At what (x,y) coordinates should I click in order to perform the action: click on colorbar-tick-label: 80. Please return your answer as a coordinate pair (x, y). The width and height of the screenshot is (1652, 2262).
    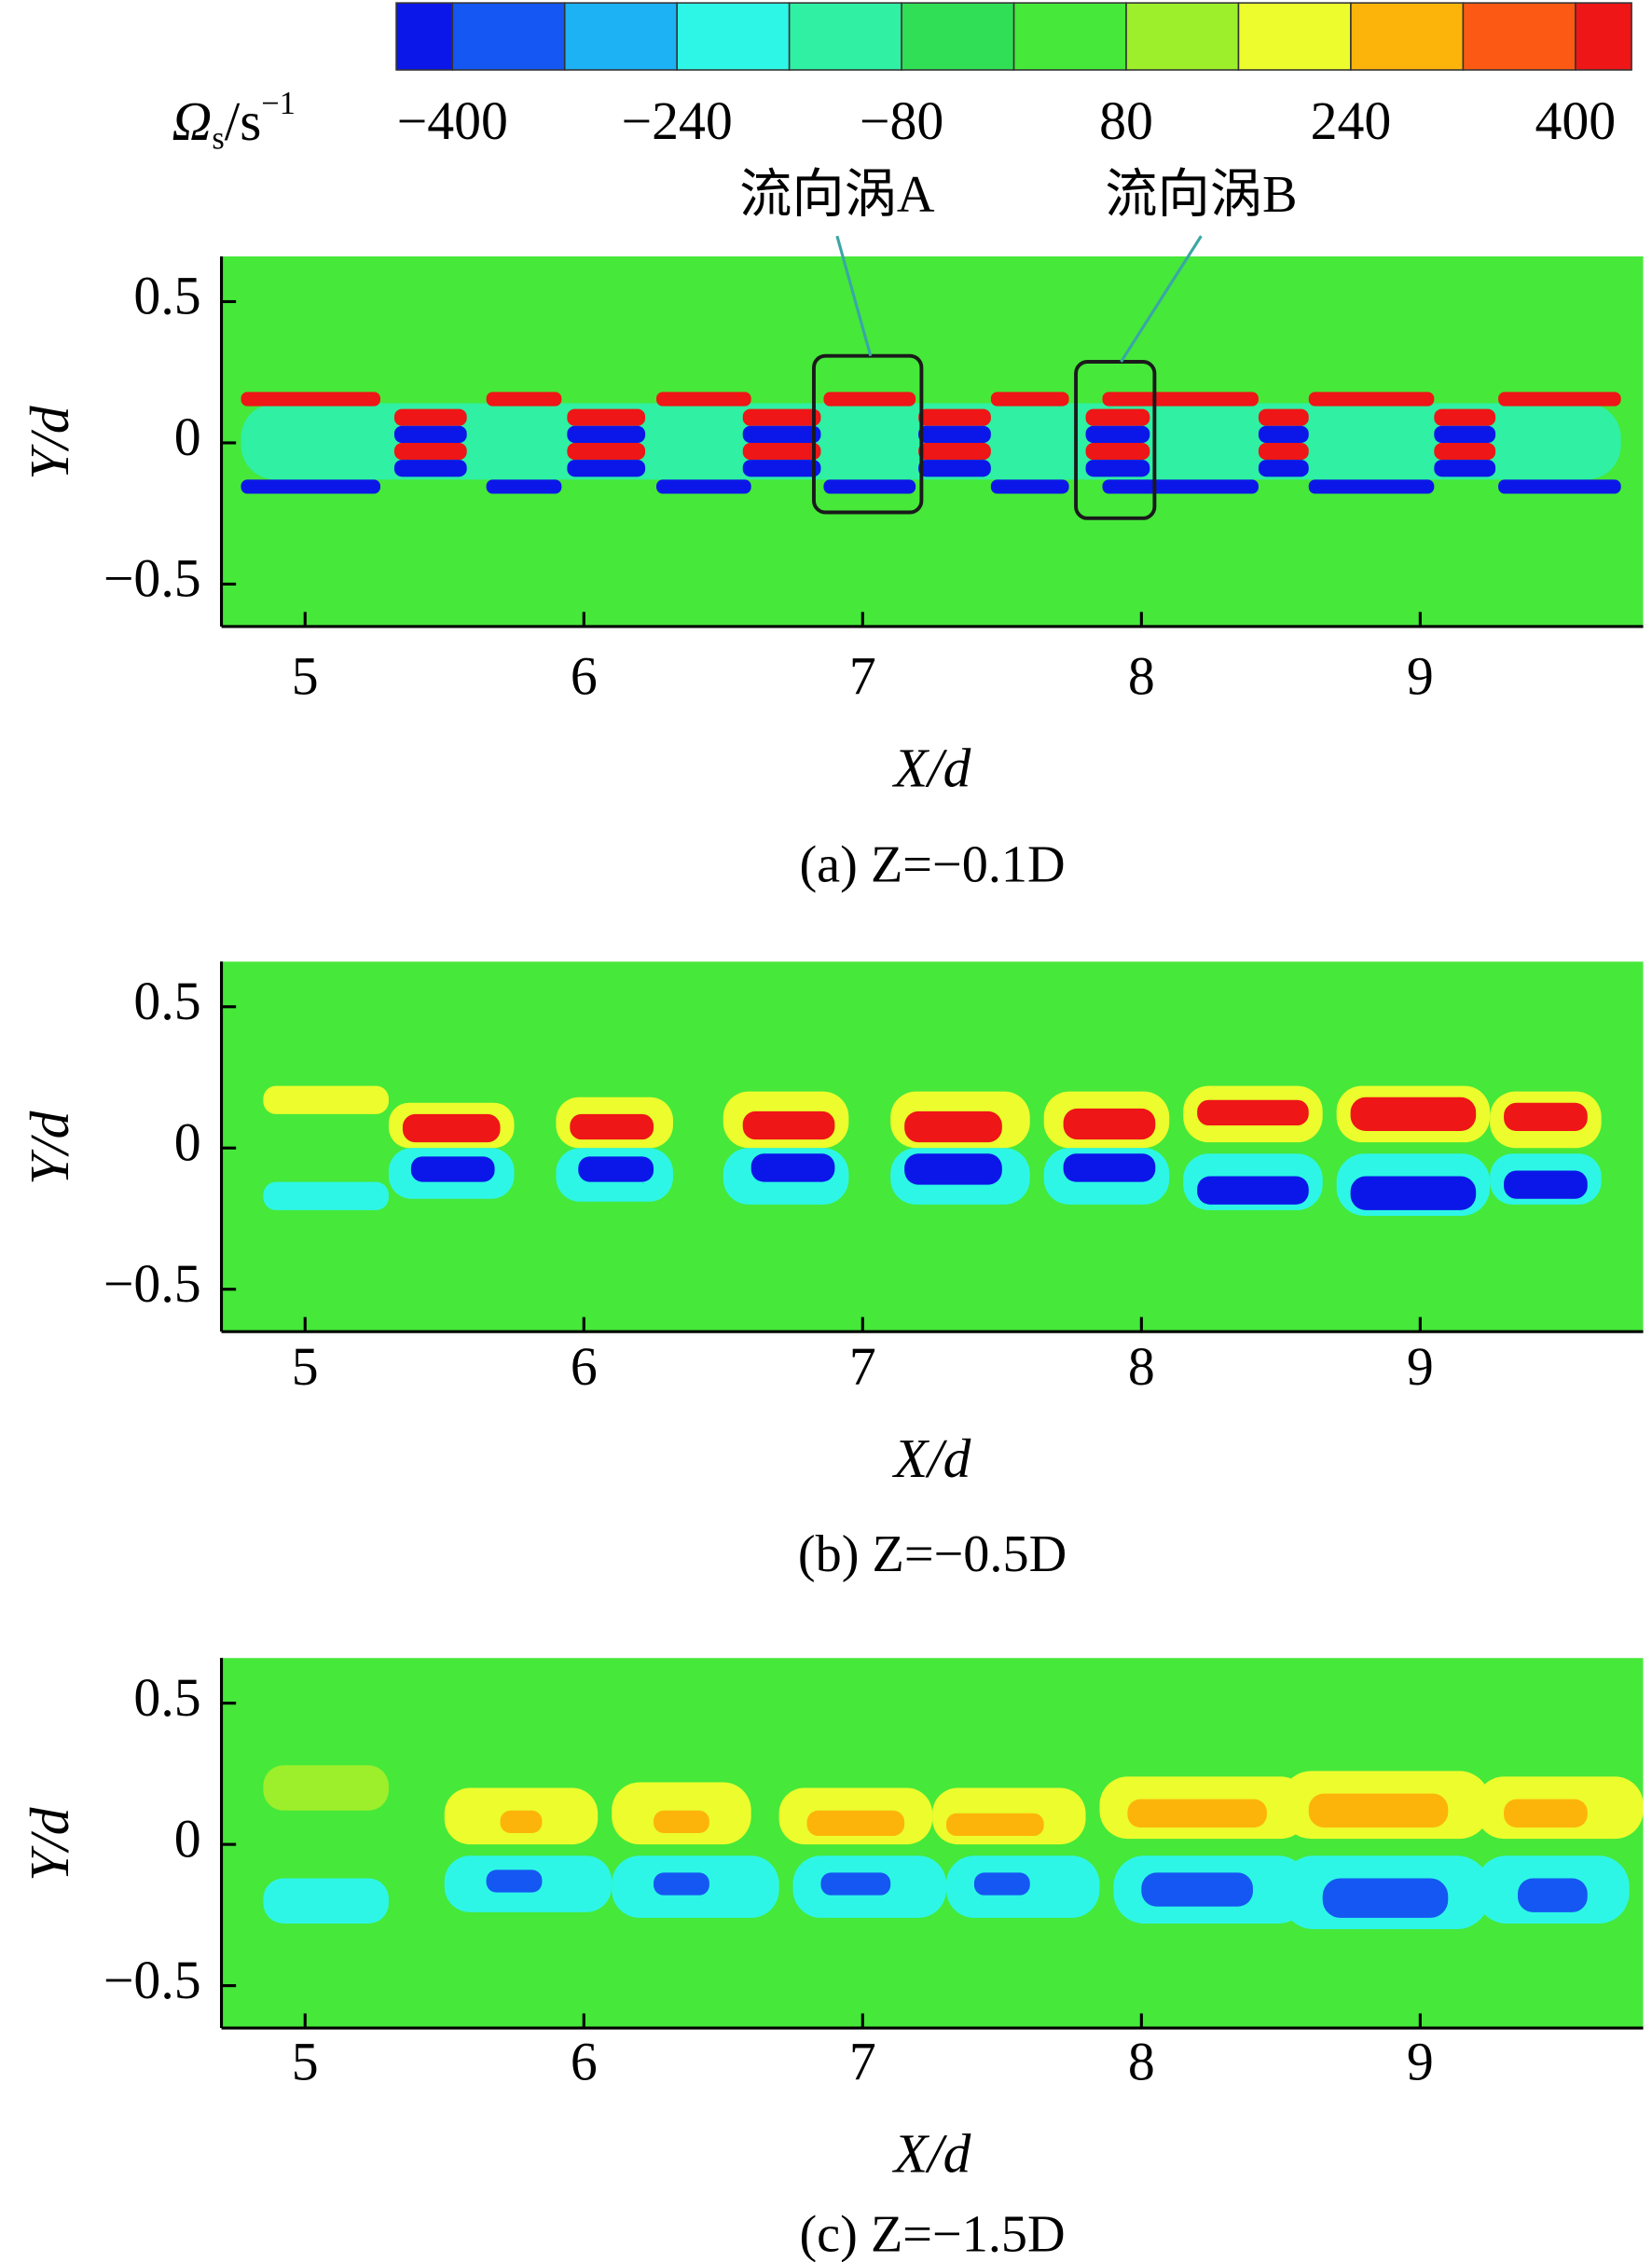
    Looking at the image, I should click on (1126, 120).